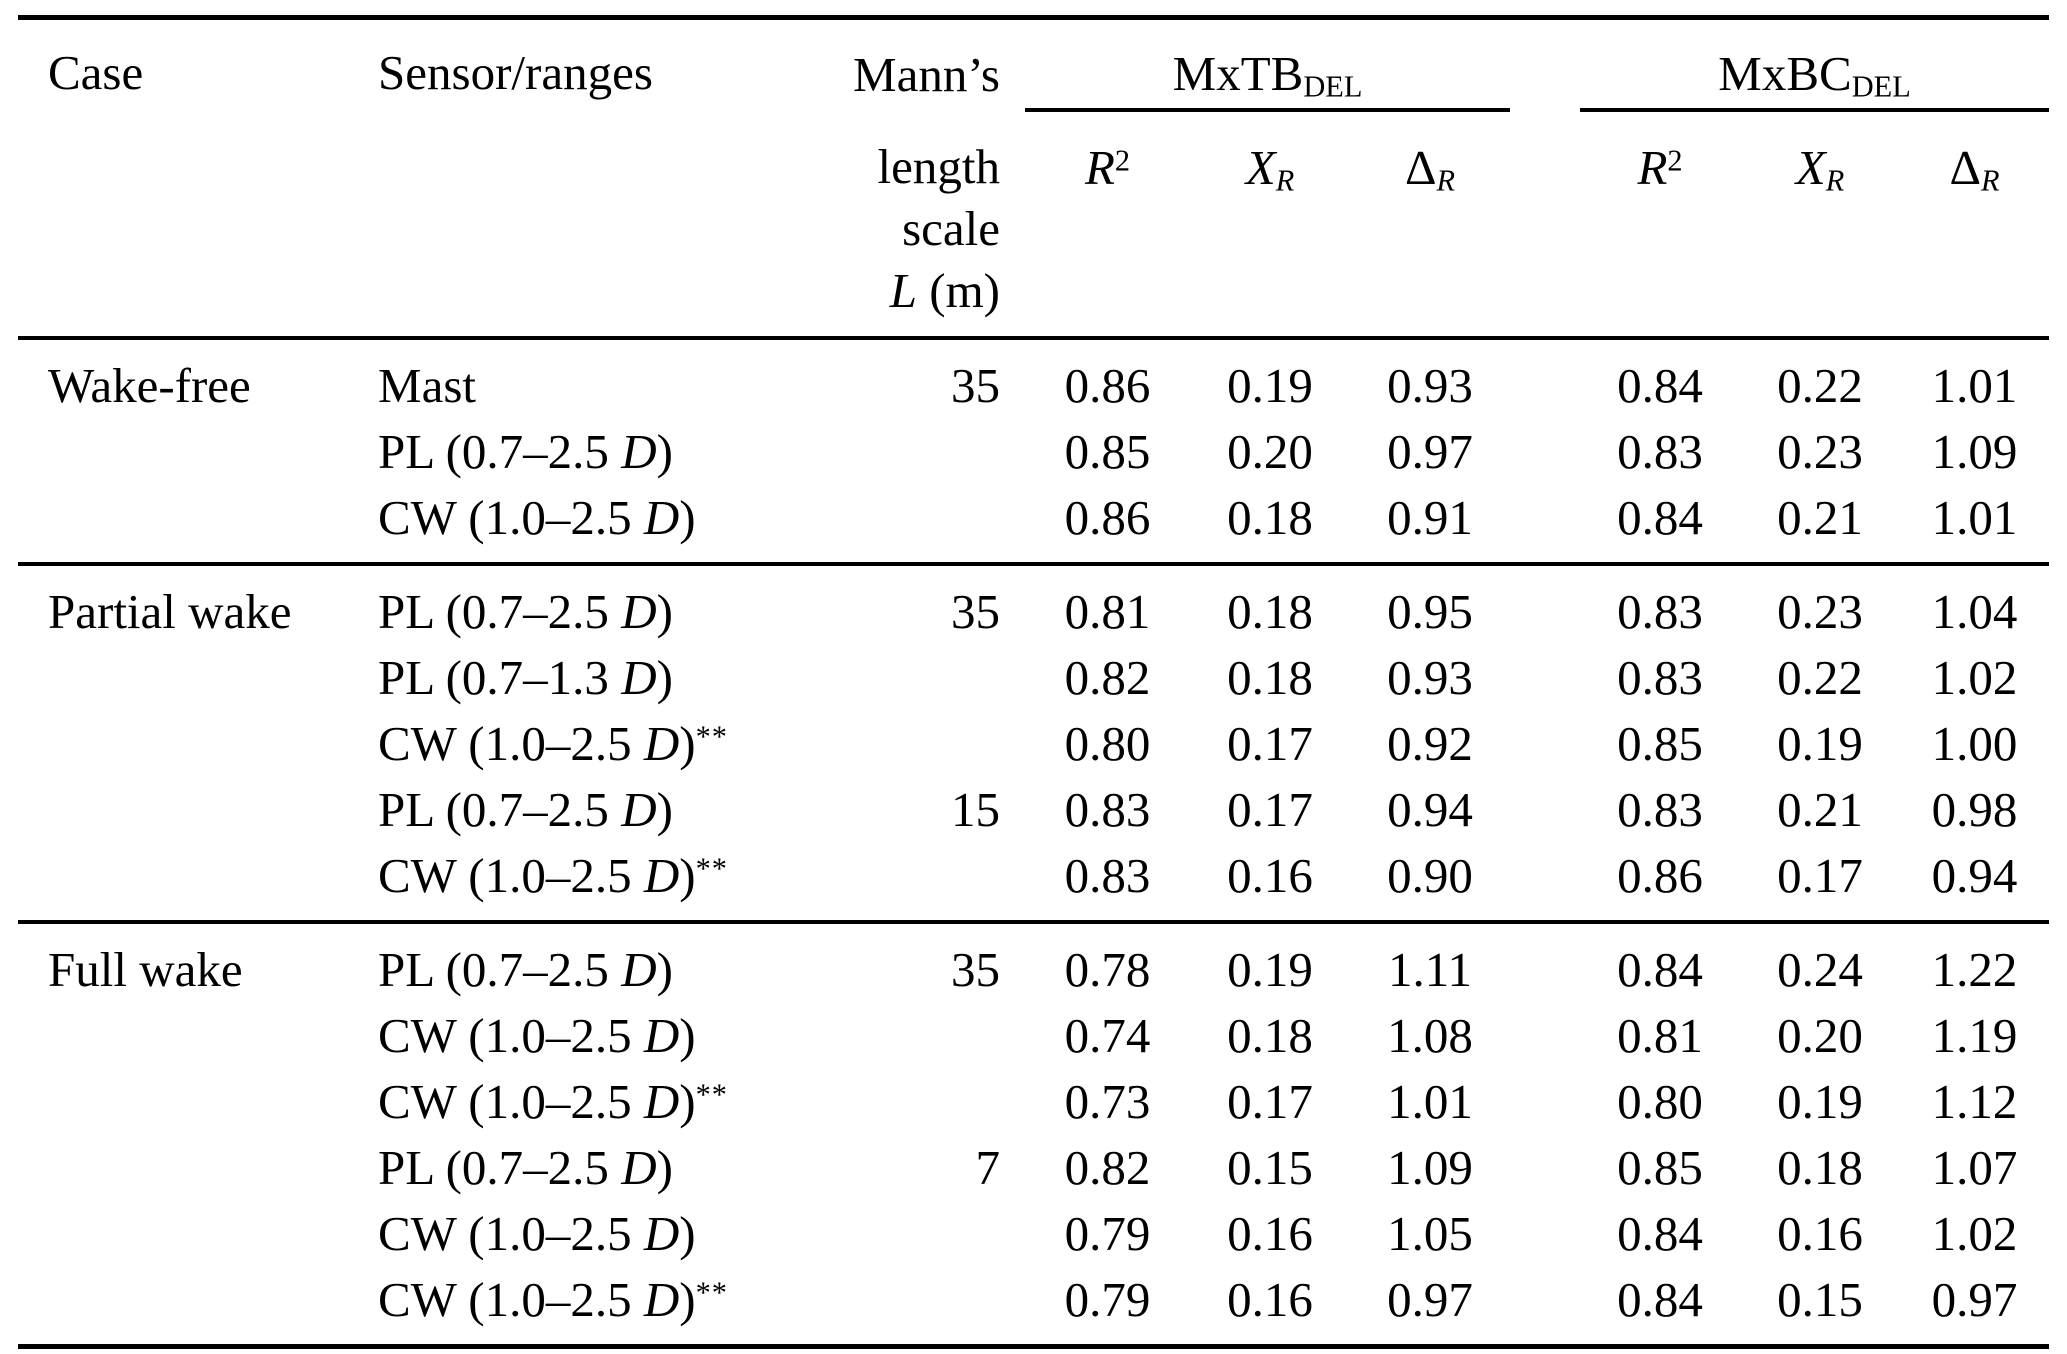  Describe the element at coordinates (1430, 1101) in the screenshot. I see `mxtb-dr-value: 1.01` at that location.